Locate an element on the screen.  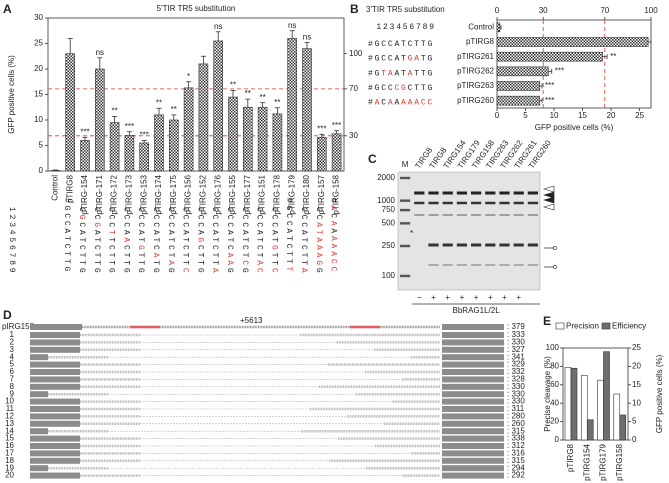
x-tick-label: pTIRG179 is located at coordinates (603, 461).